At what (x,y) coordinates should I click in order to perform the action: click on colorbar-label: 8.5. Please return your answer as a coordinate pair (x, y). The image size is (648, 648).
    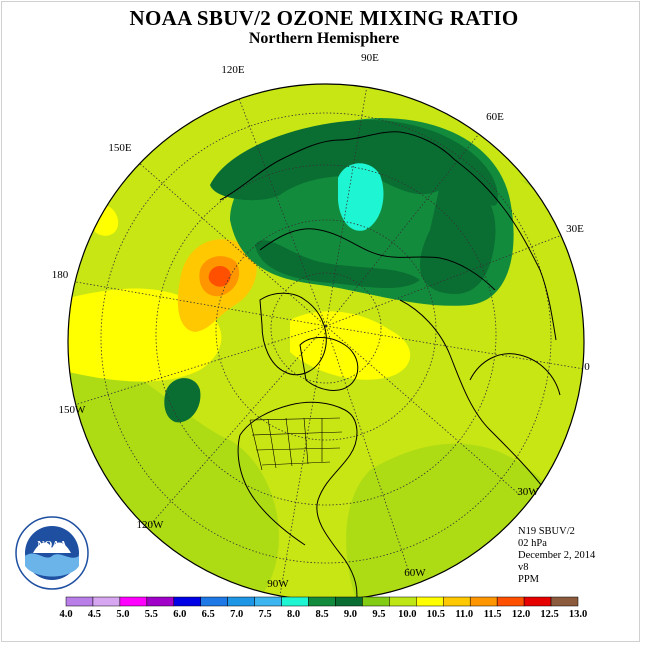
    Looking at the image, I should click on (321, 614).